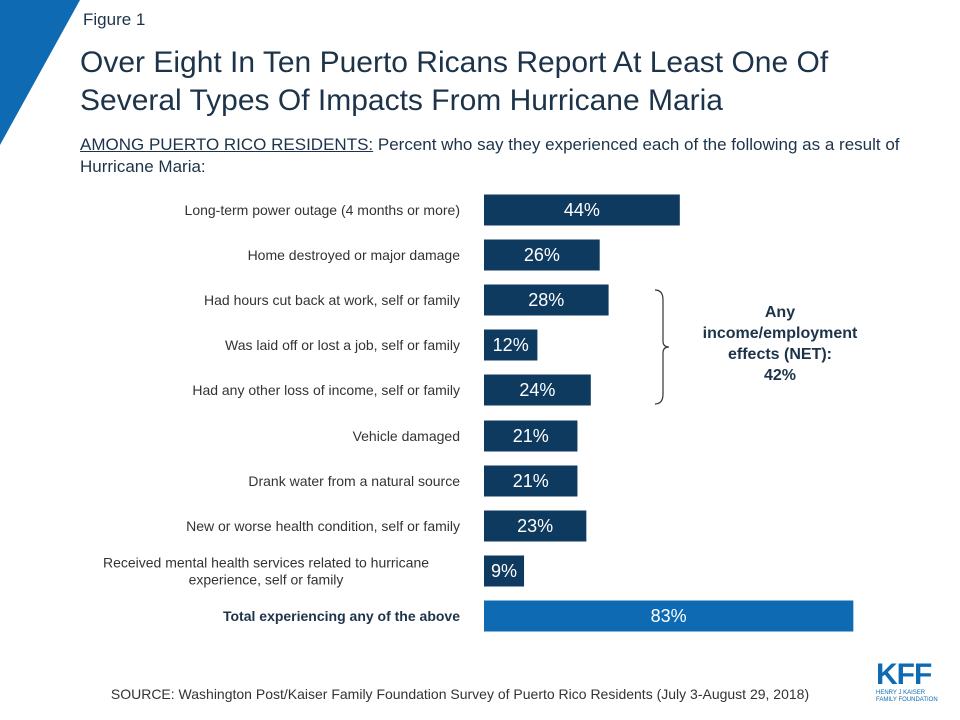  Describe the element at coordinates (227, 144) in the screenshot. I see `subtitle-lead: AMONG PUERTO RICO RESIDENTS:` at that location.